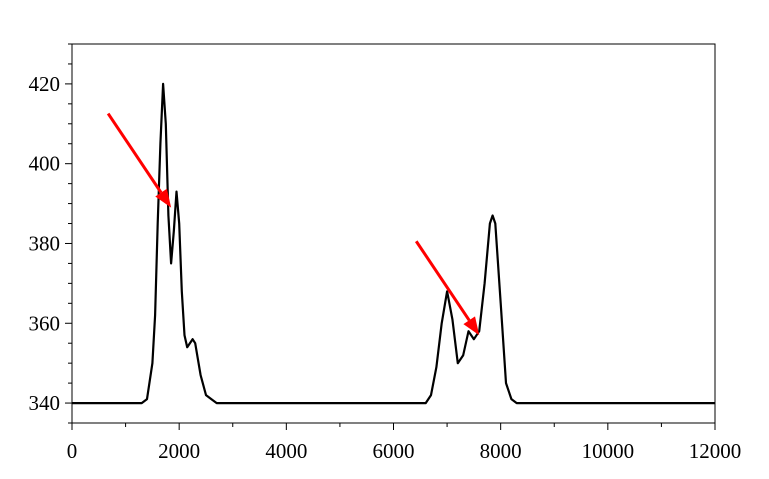 This screenshot has height=479, width=769. What do you see at coordinates (394, 451) in the screenshot?
I see `x-tick-label: 6000` at bounding box center [394, 451].